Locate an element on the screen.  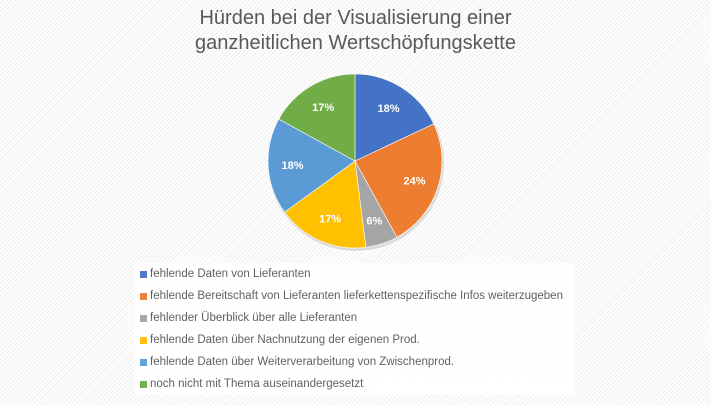
legend-item: noch nicht mit Thema auseinandergesetzt is located at coordinates (251, 384).